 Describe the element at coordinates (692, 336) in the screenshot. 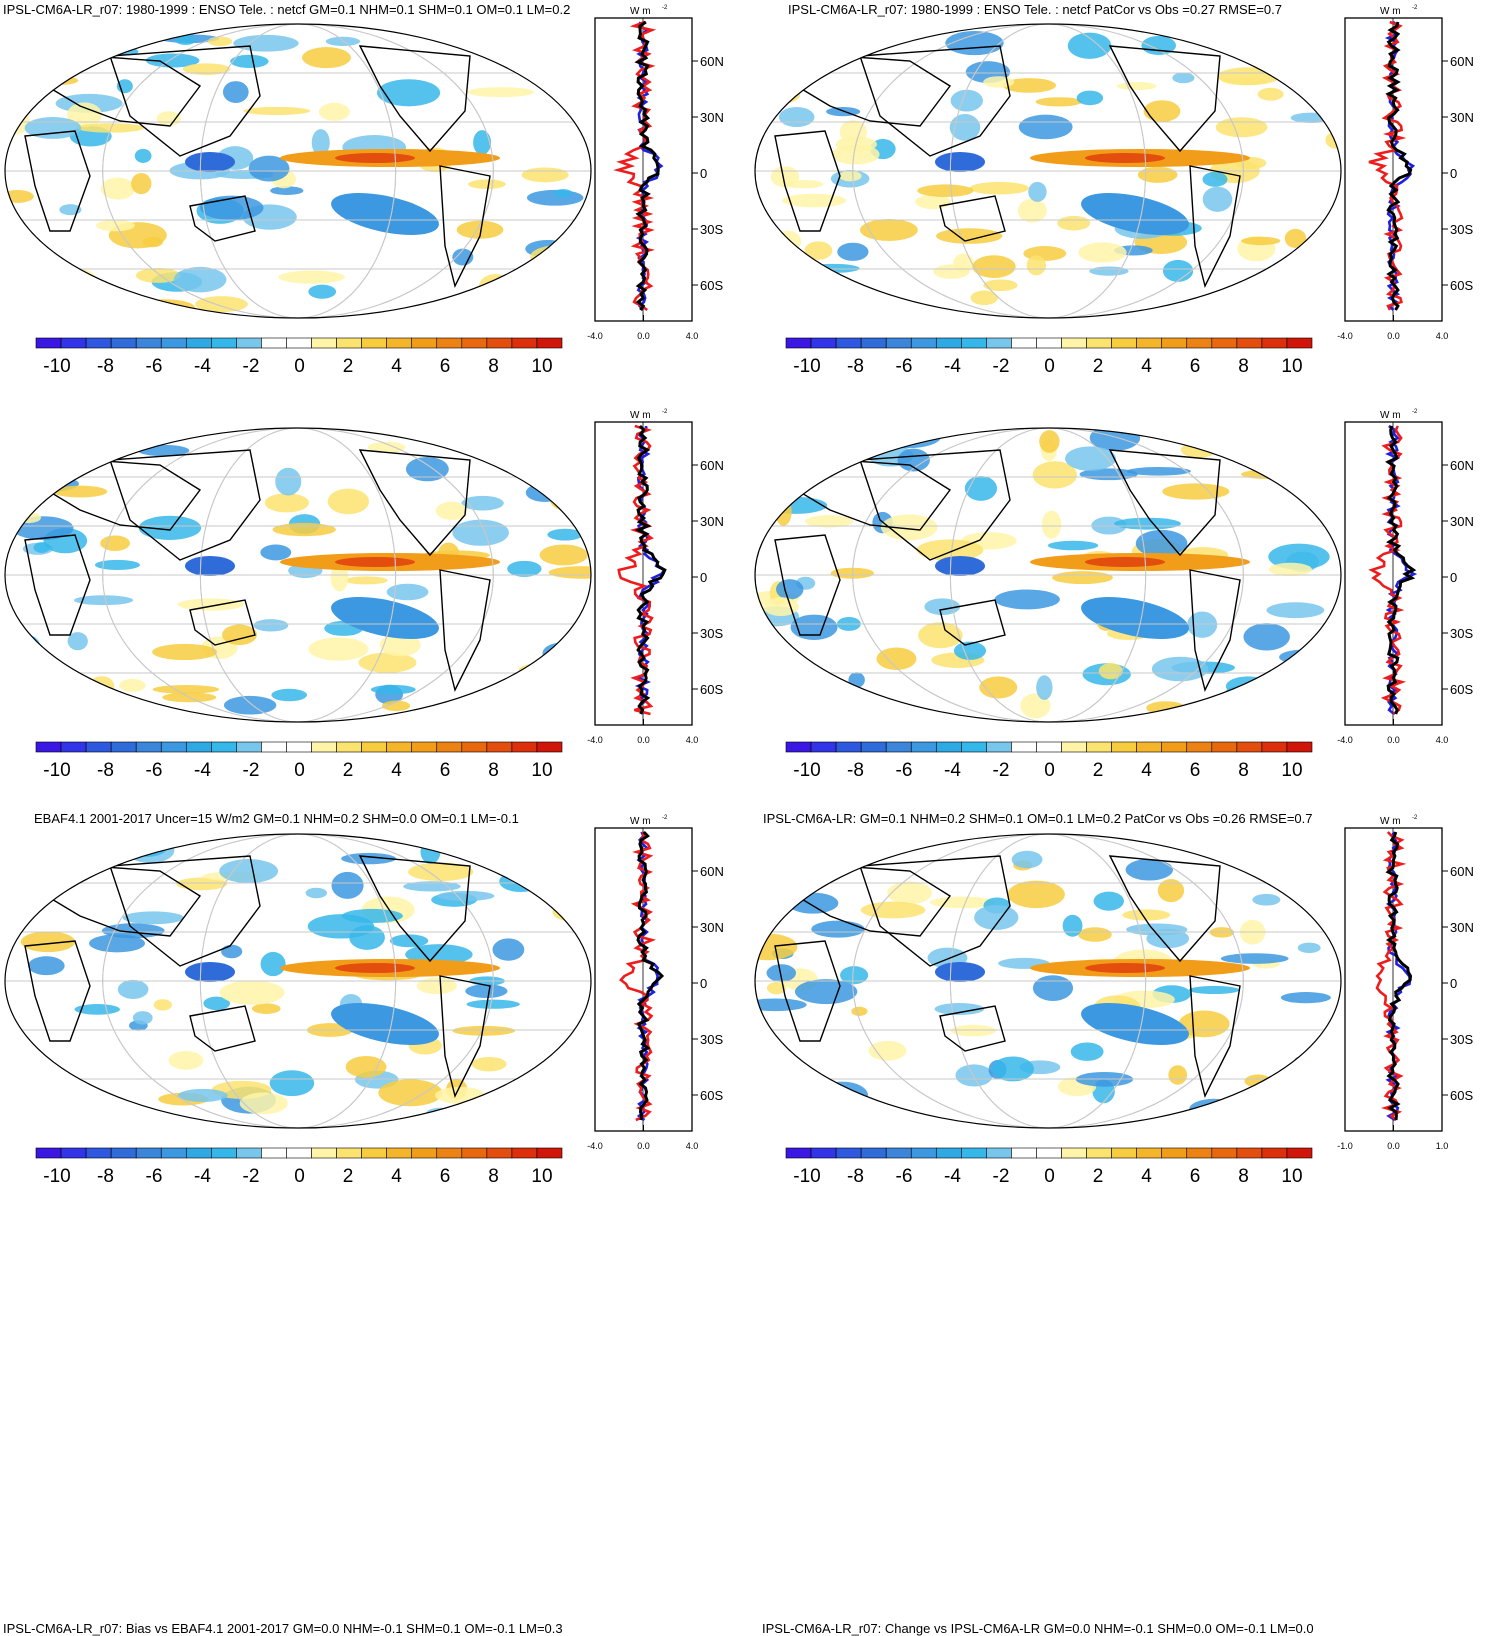

I see `profile-x-tick: 4.0` at that location.